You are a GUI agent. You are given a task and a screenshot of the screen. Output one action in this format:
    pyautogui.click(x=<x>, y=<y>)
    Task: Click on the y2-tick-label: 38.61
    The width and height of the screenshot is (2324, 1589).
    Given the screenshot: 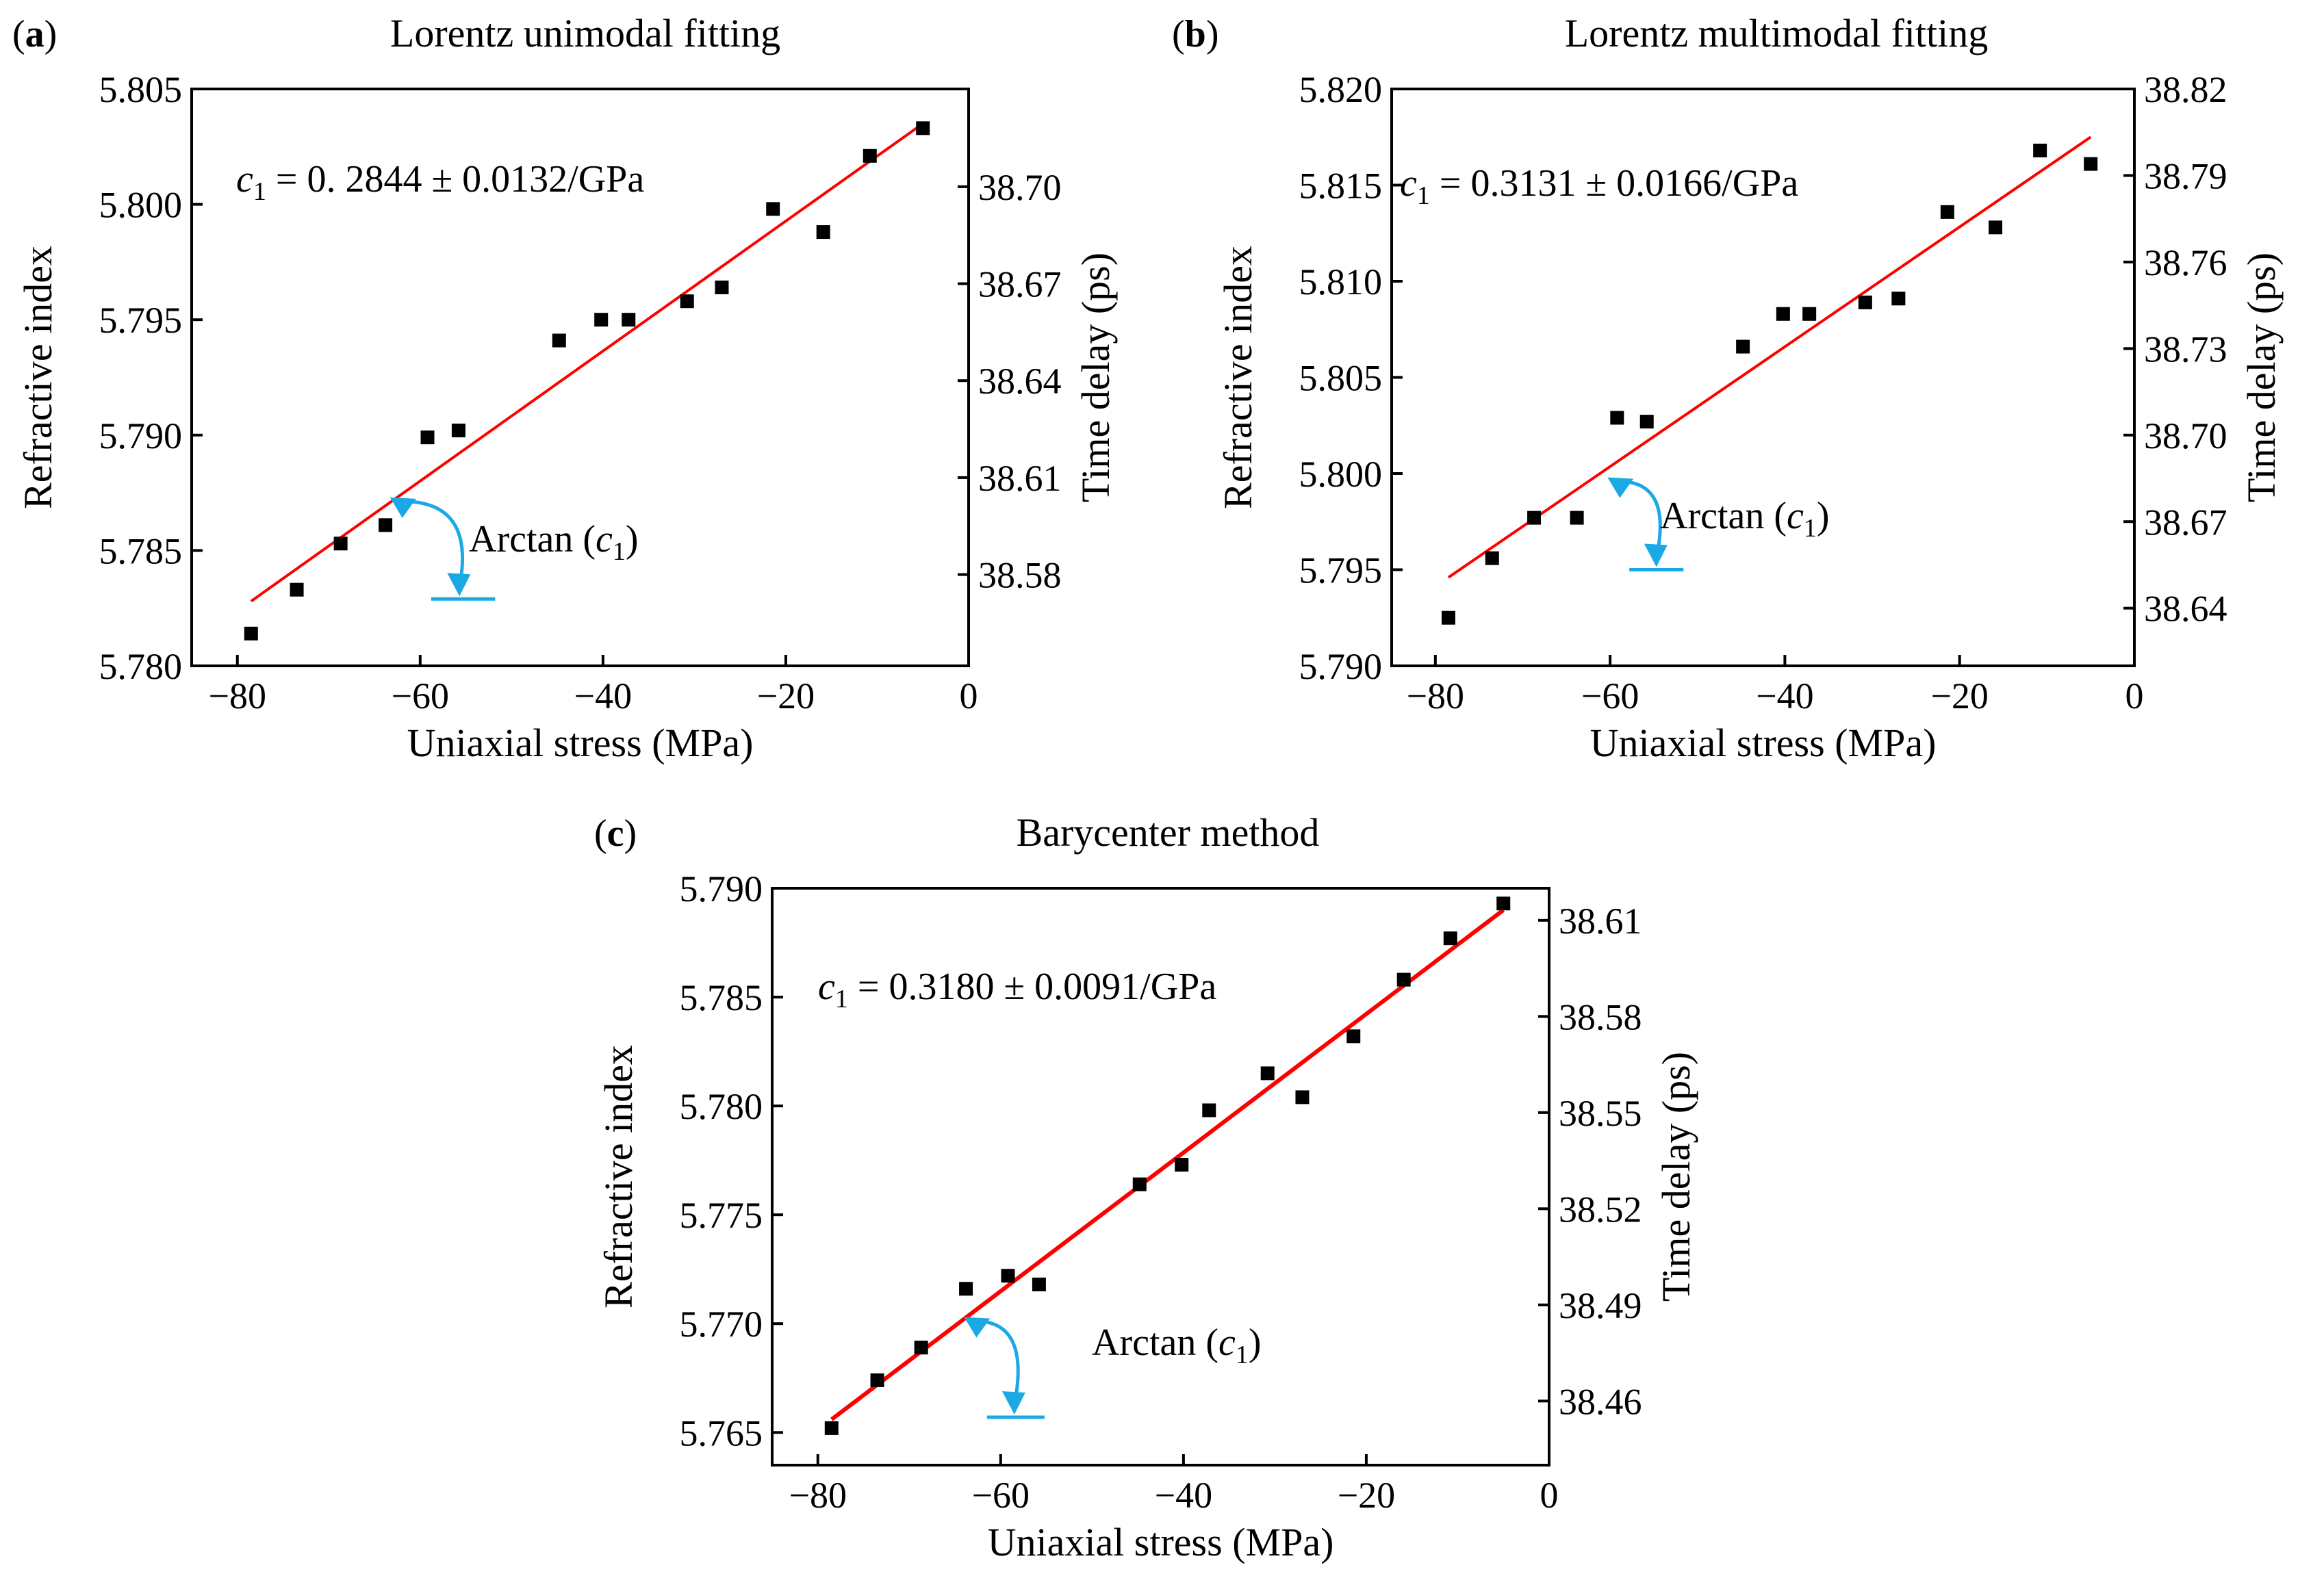 What is the action you would take?
    pyautogui.click(x=1020, y=478)
    